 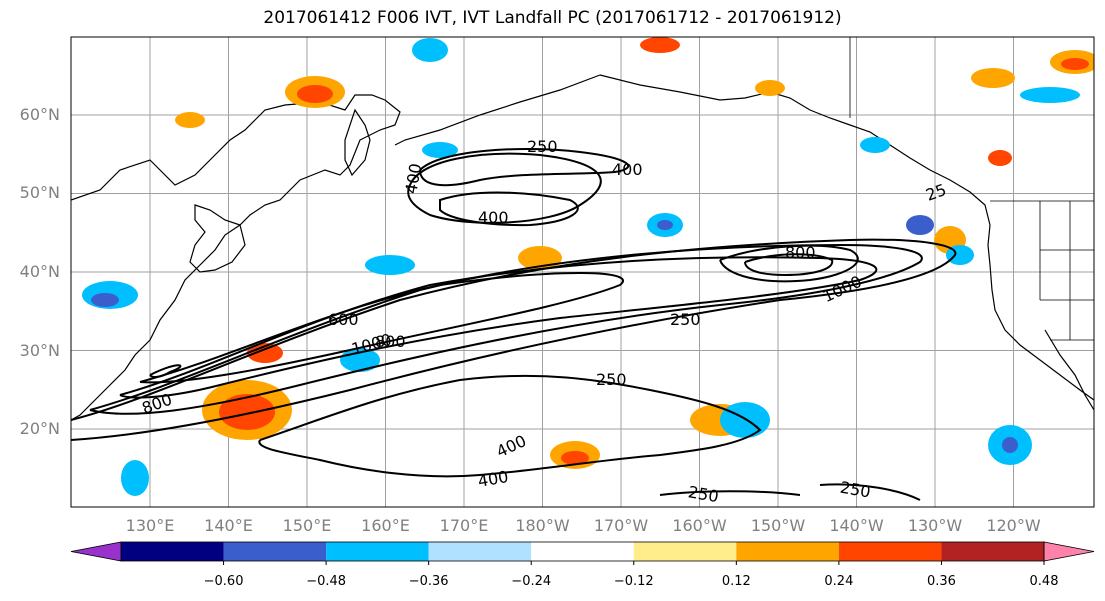 I want to click on us-state-lines, so click(x=1066, y=270).